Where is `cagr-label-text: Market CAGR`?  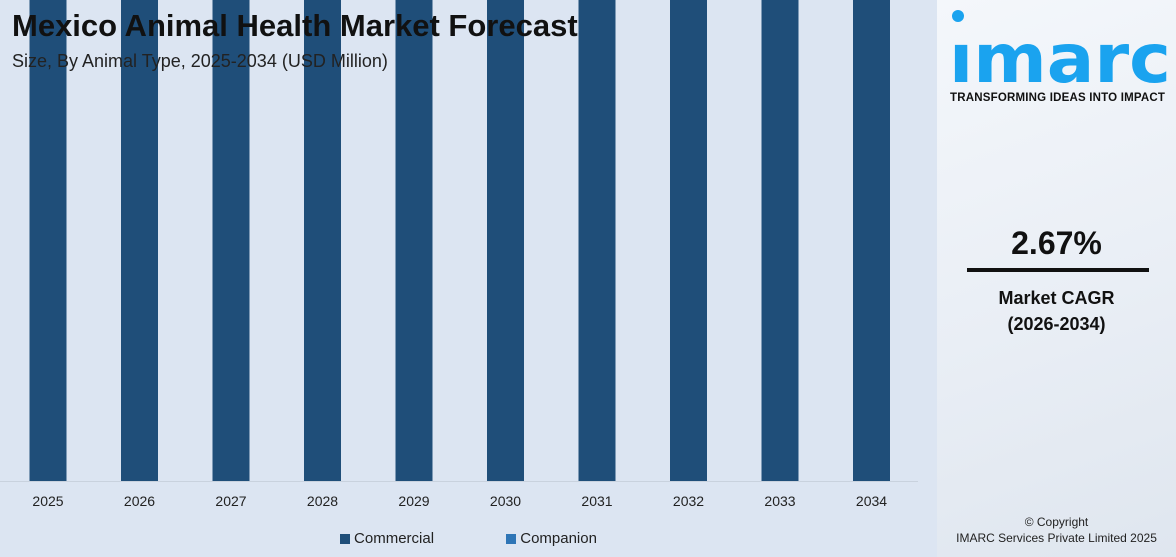
cagr-label-text: Market CAGR is located at coordinates (1056, 298).